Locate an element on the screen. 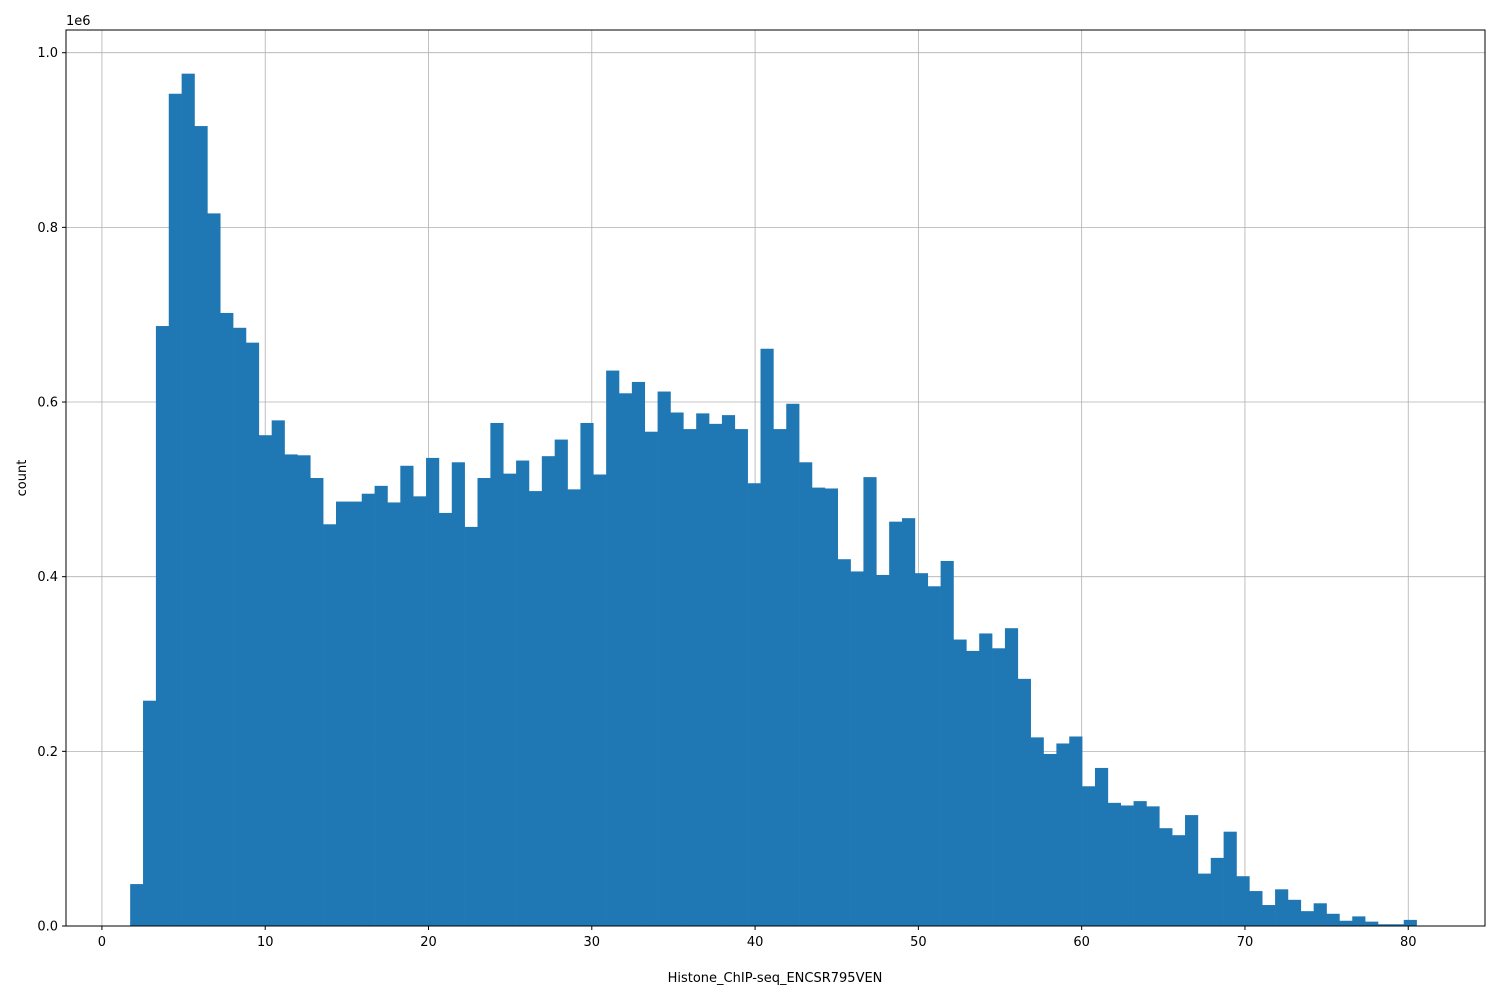 The image size is (1500, 1000). x-tick-label: 70 is located at coordinates (1245, 942).